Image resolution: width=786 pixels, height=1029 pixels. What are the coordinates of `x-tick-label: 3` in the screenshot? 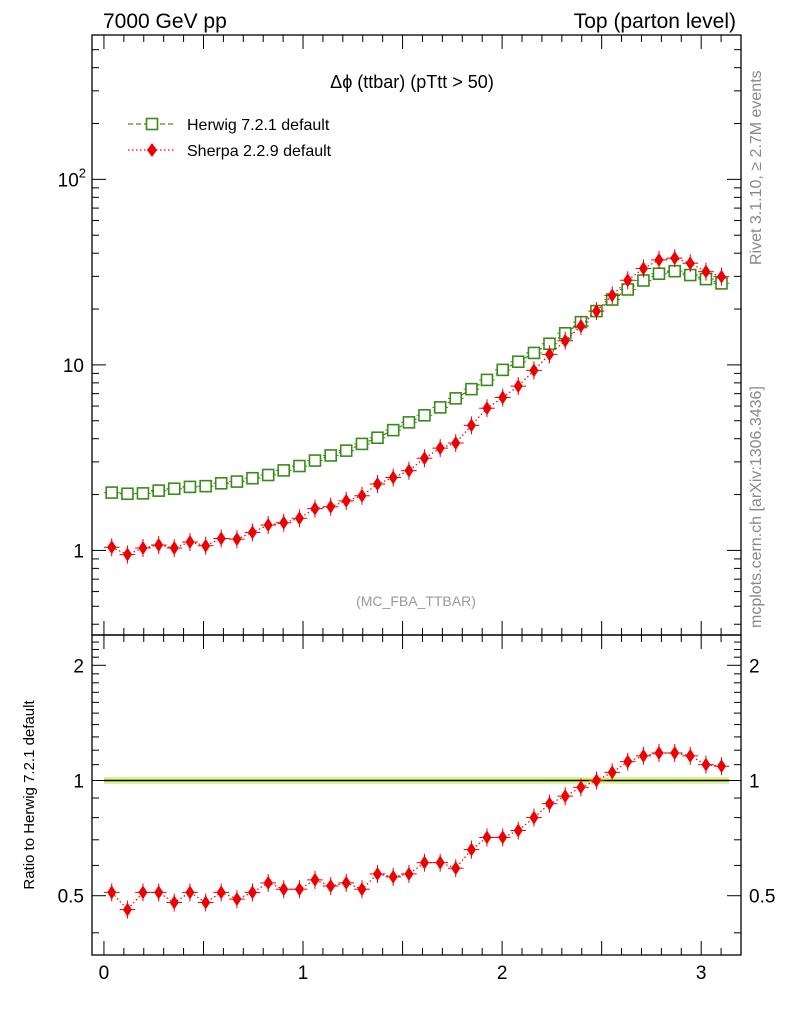 It's located at (701, 973).